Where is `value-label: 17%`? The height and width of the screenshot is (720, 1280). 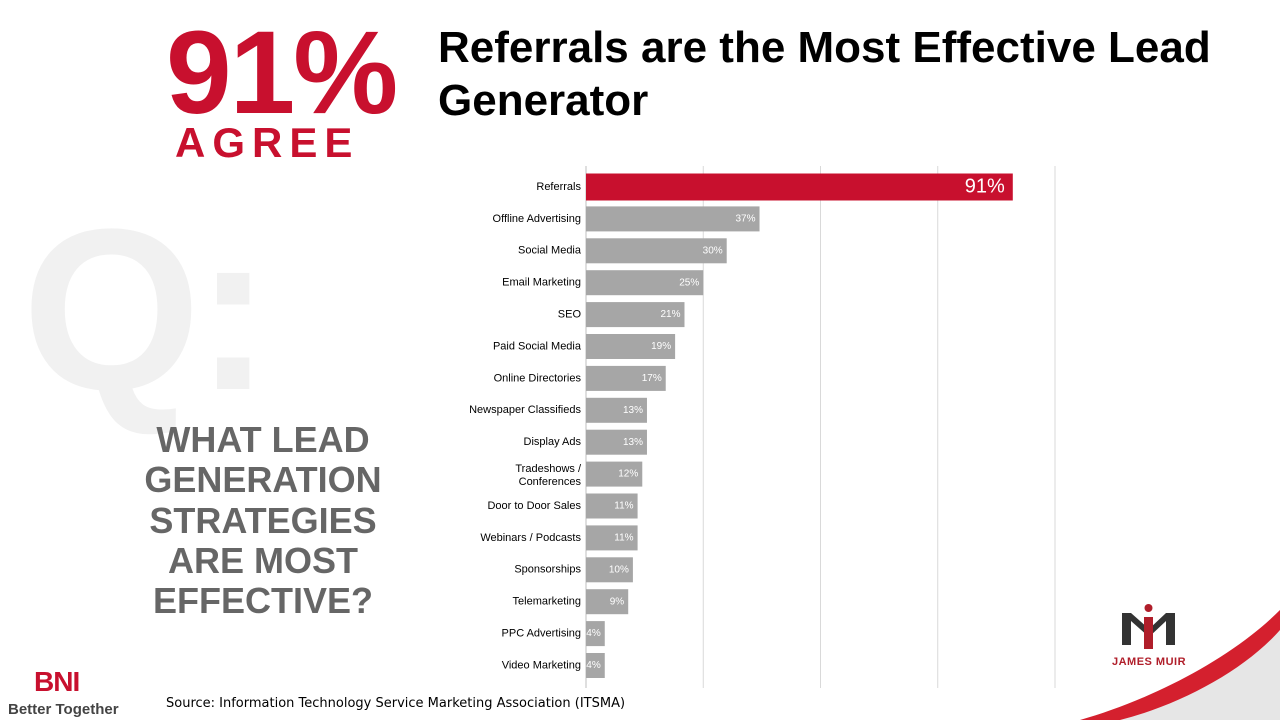
value-label: 17% is located at coordinates (652, 378).